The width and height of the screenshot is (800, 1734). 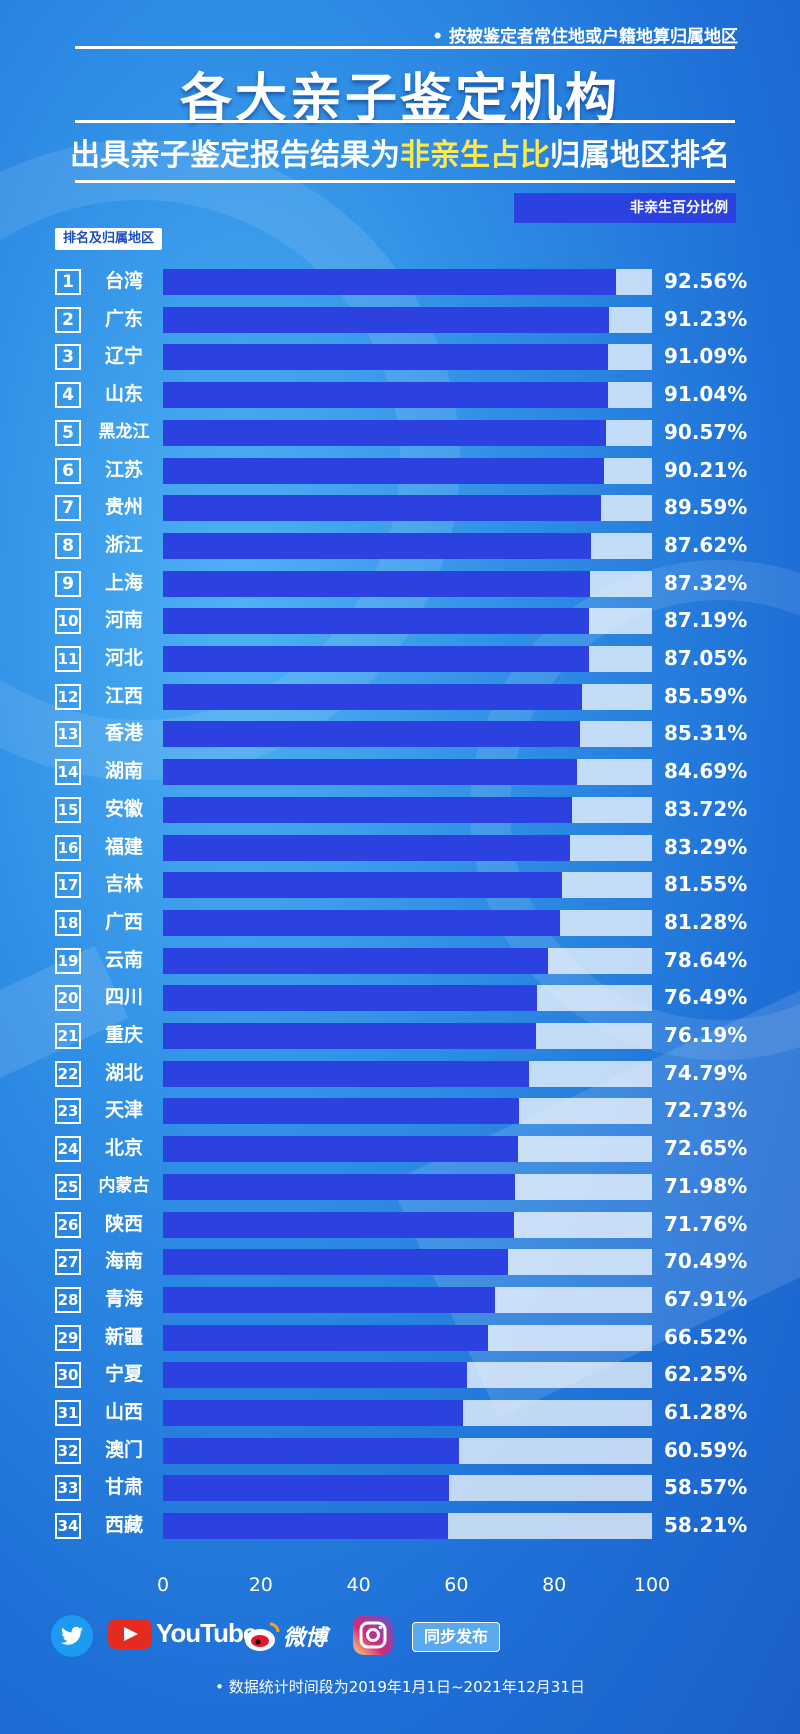 What do you see at coordinates (123, 808) in the screenshot?
I see `category-label: 安徽` at bounding box center [123, 808].